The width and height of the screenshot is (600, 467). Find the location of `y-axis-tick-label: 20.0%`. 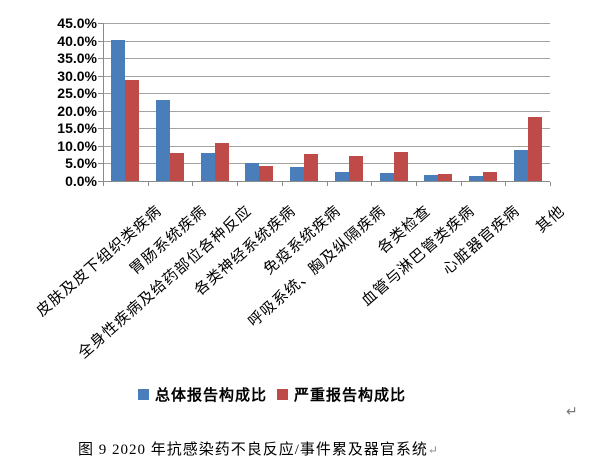

y-axis-tick-label: 20.0% is located at coordinates (77, 110).